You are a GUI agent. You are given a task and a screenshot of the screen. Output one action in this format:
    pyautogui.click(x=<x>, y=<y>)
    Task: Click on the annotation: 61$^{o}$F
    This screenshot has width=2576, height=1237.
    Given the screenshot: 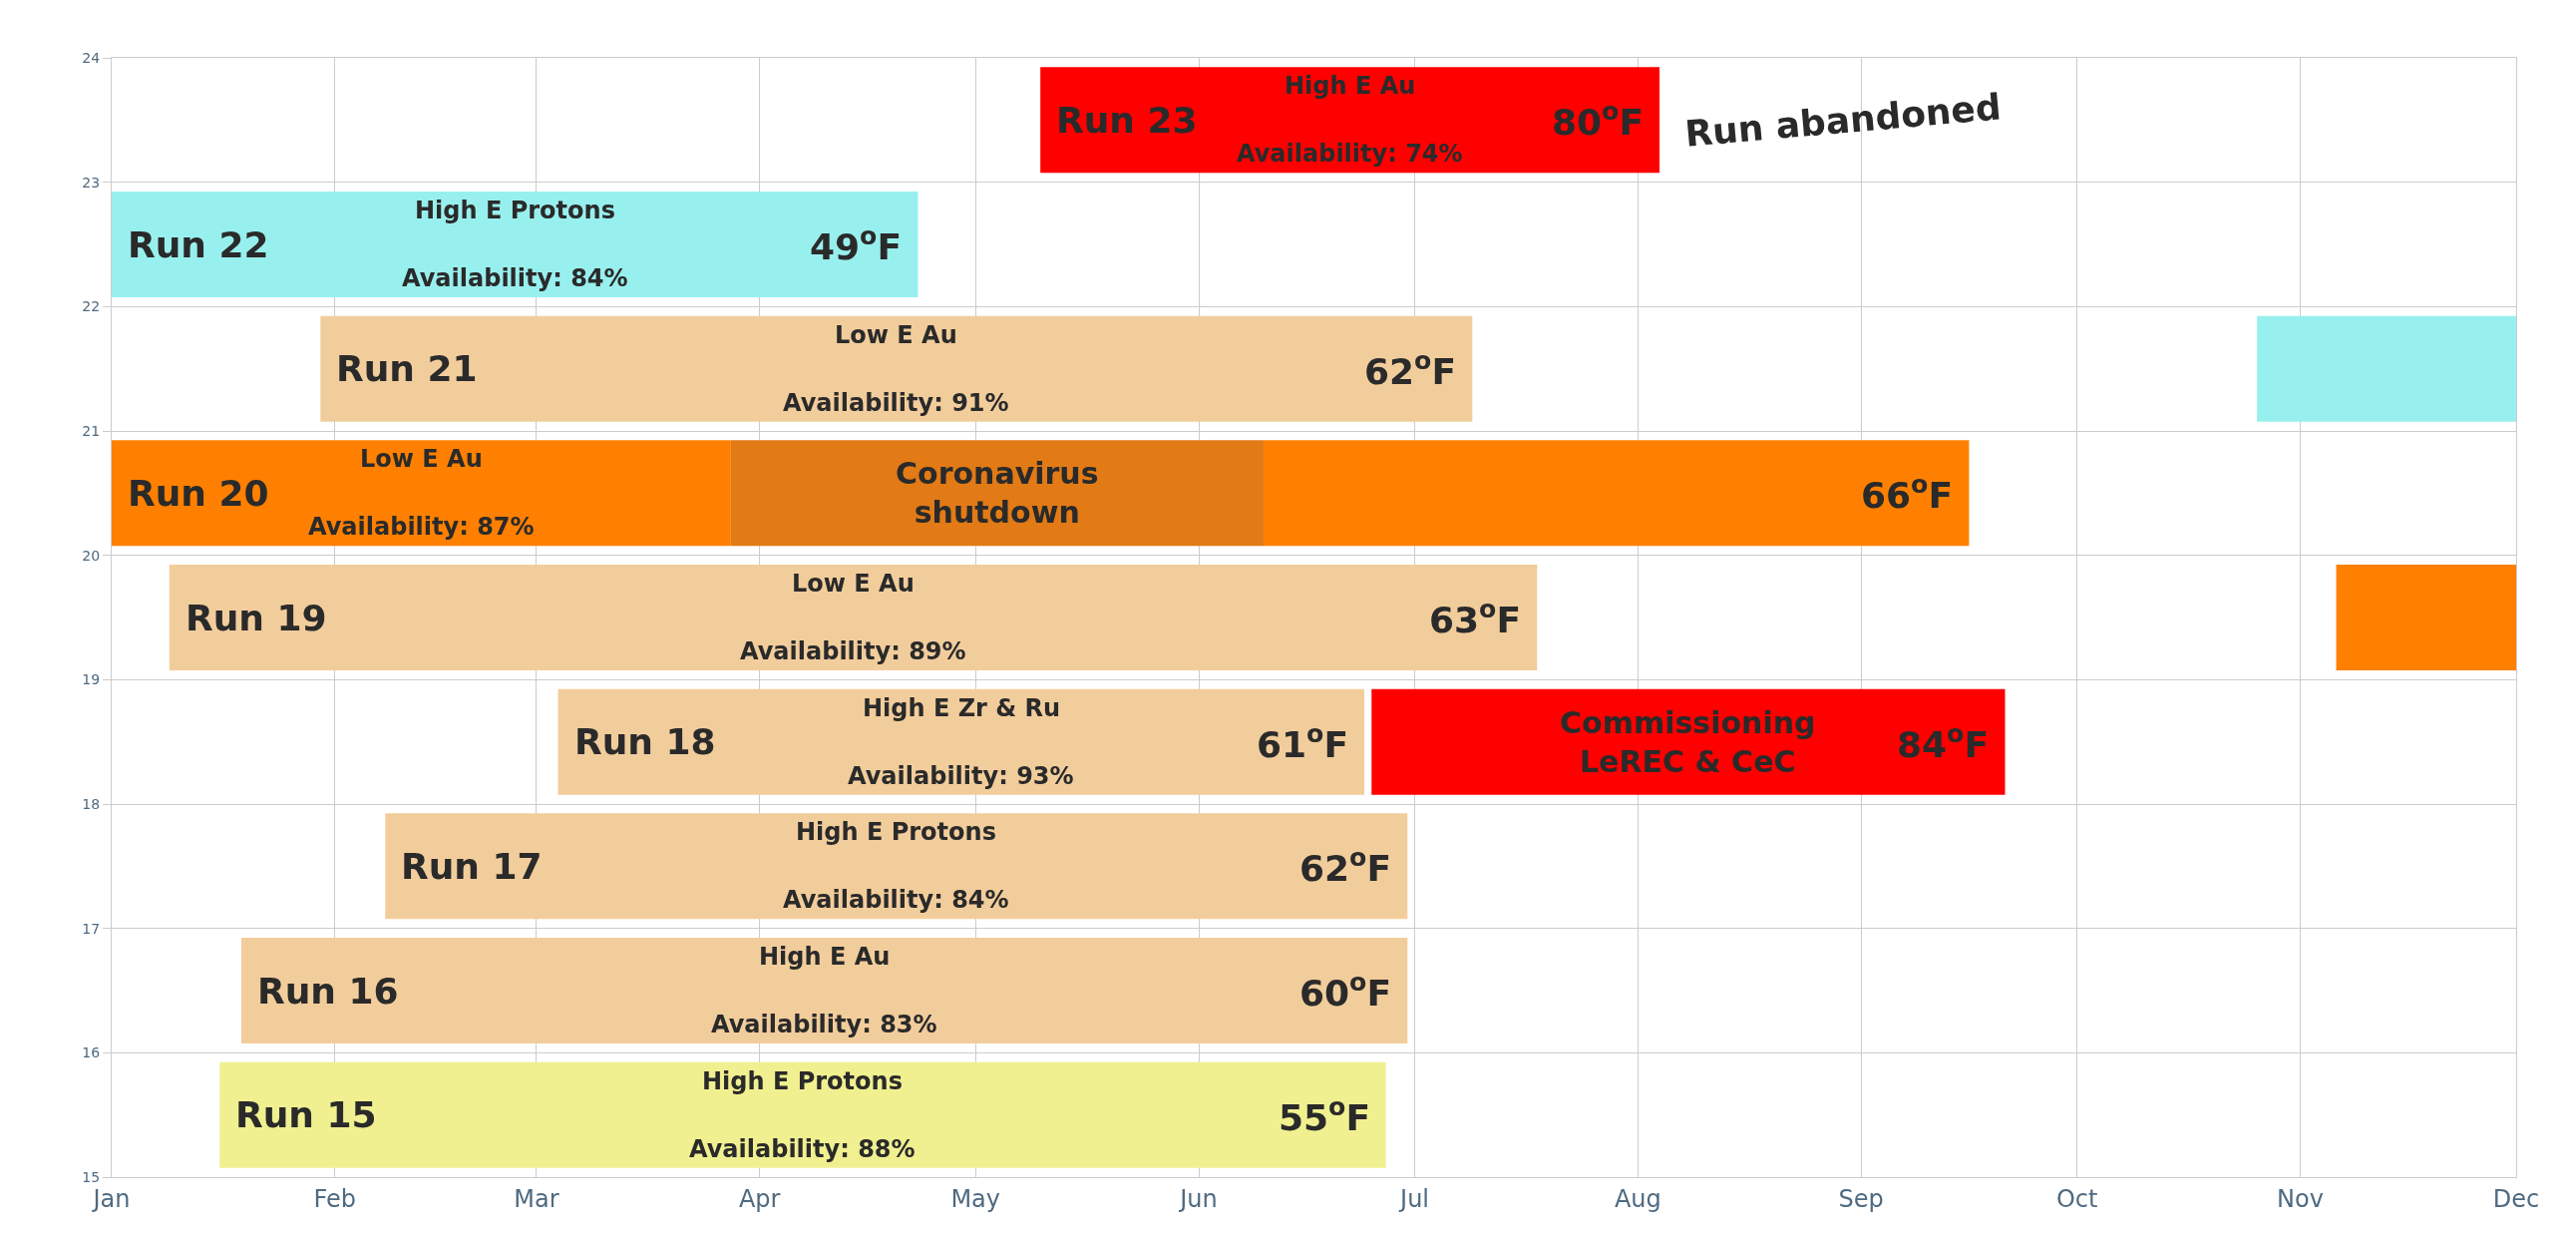 What is the action you would take?
    pyautogui.click(x=1303, y=743)
    